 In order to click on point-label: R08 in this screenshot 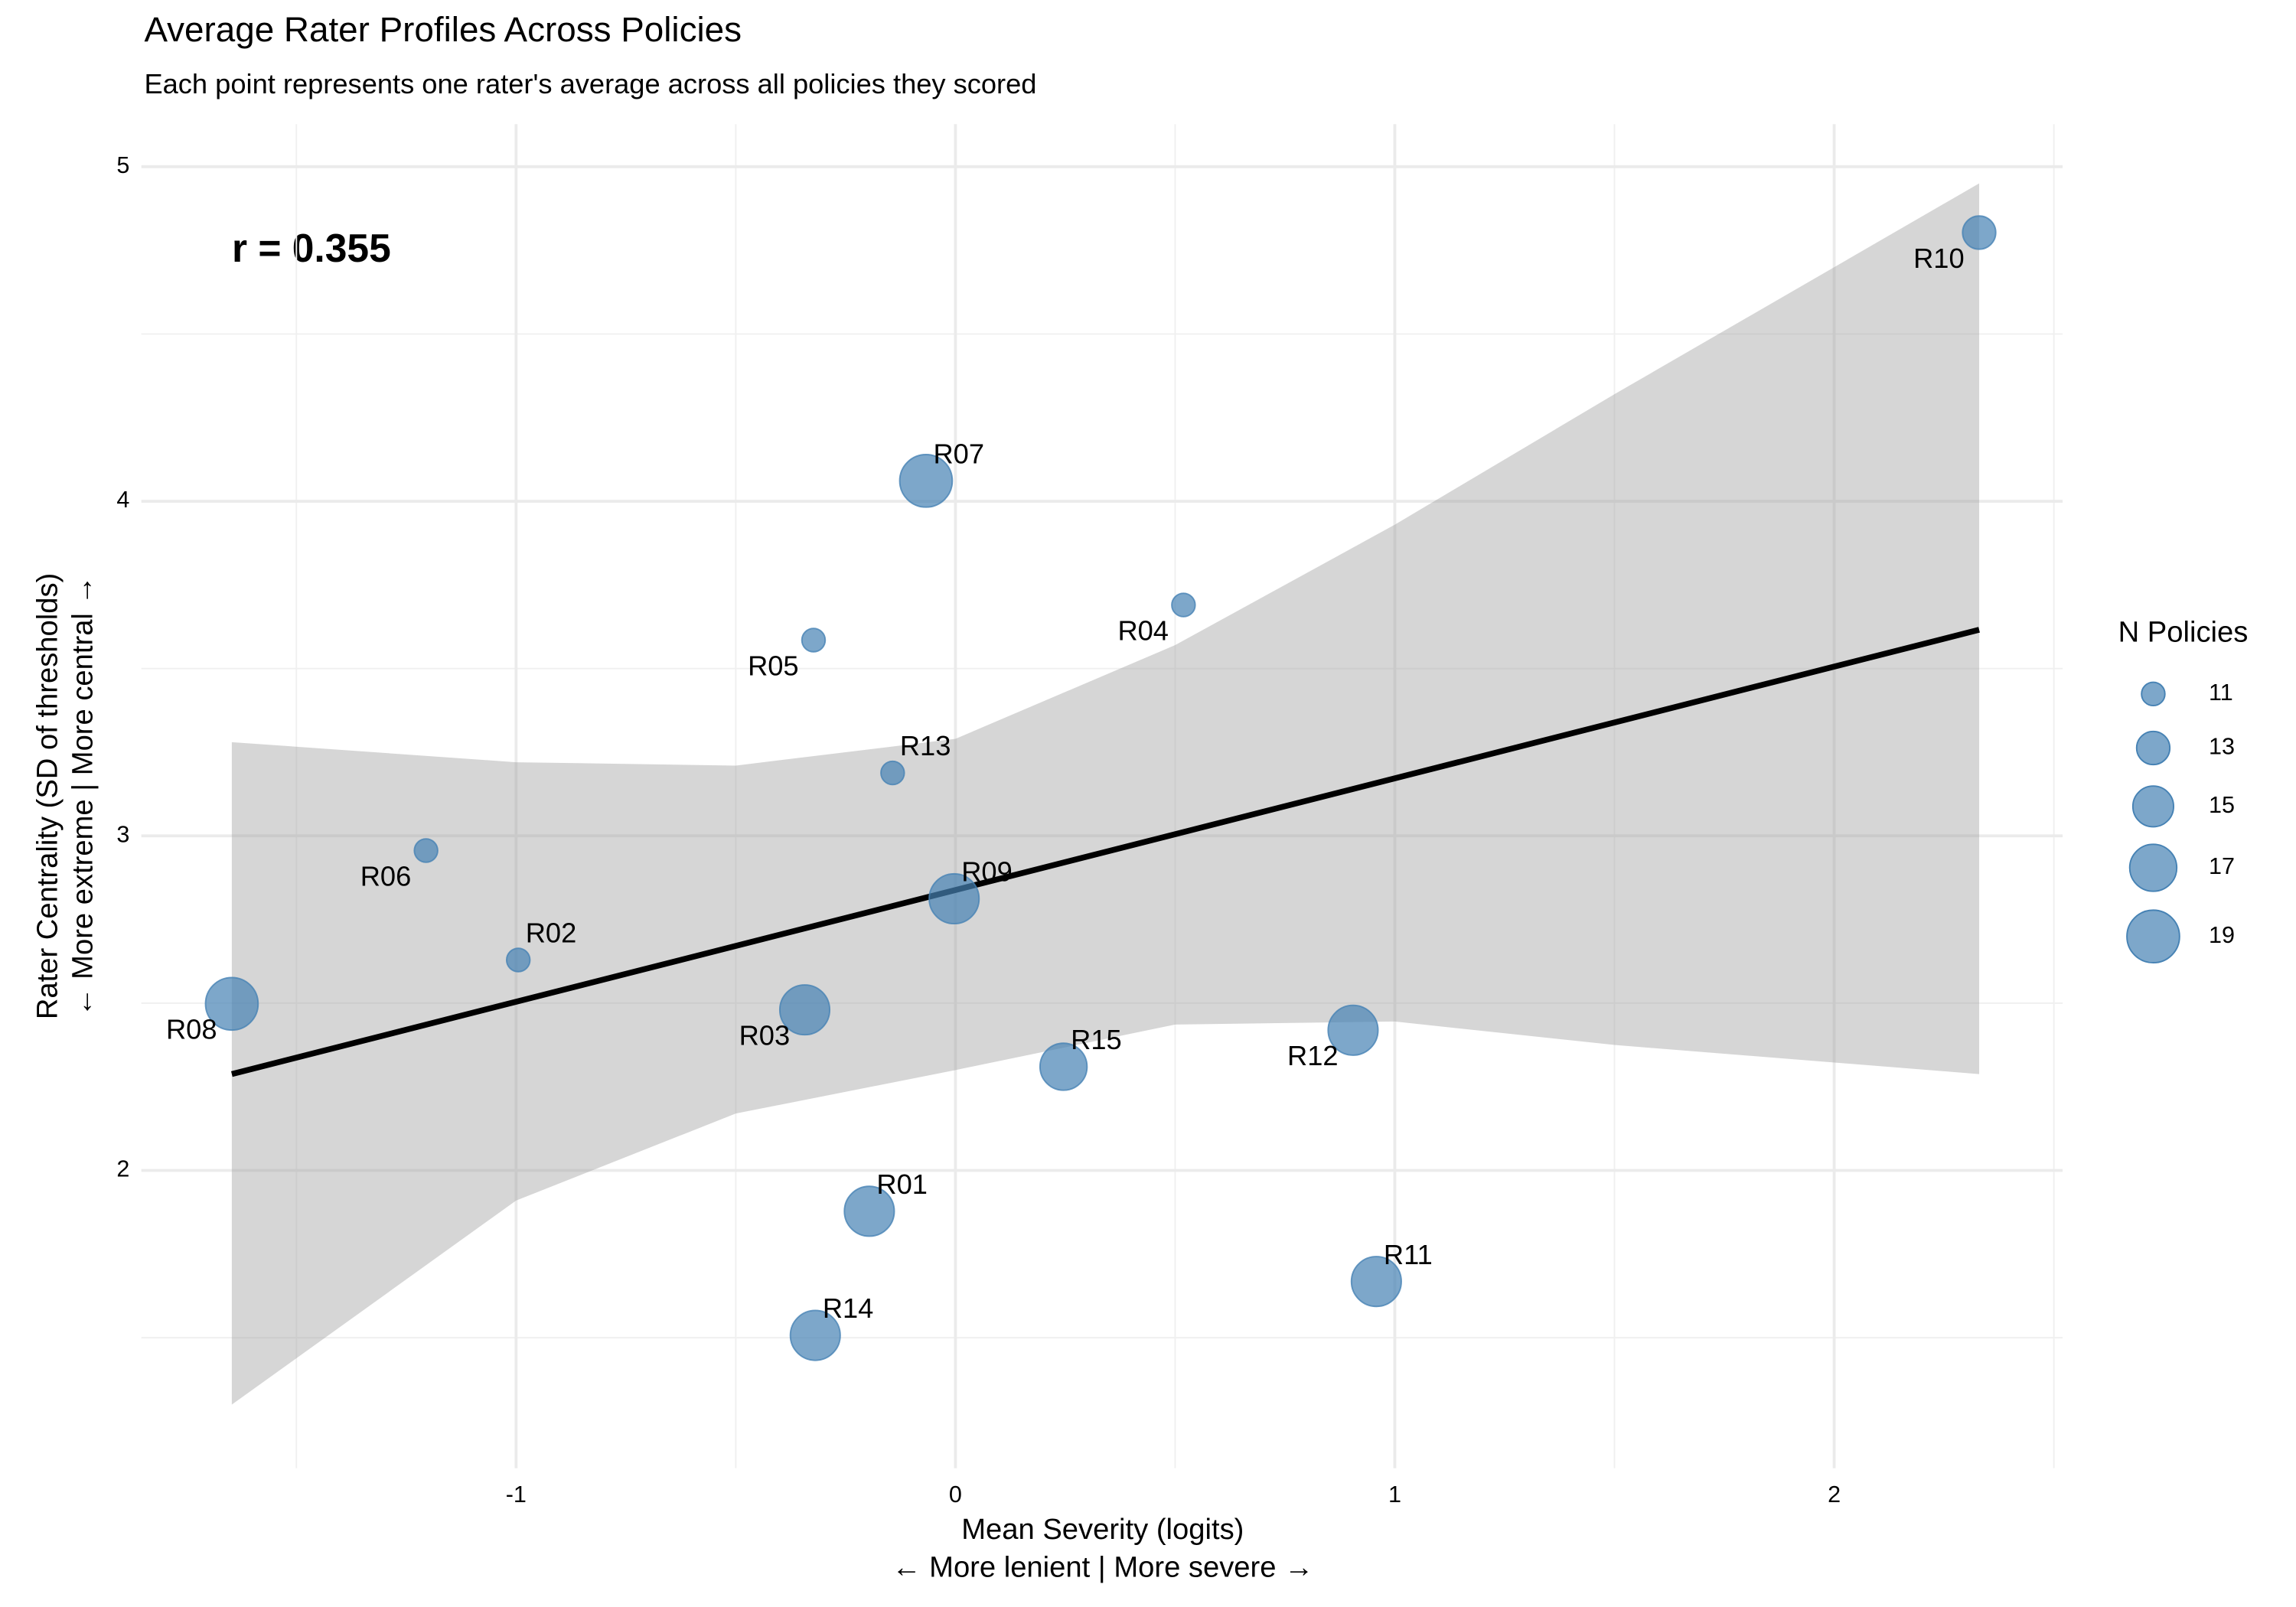, I will do `click(191, 1029)`.